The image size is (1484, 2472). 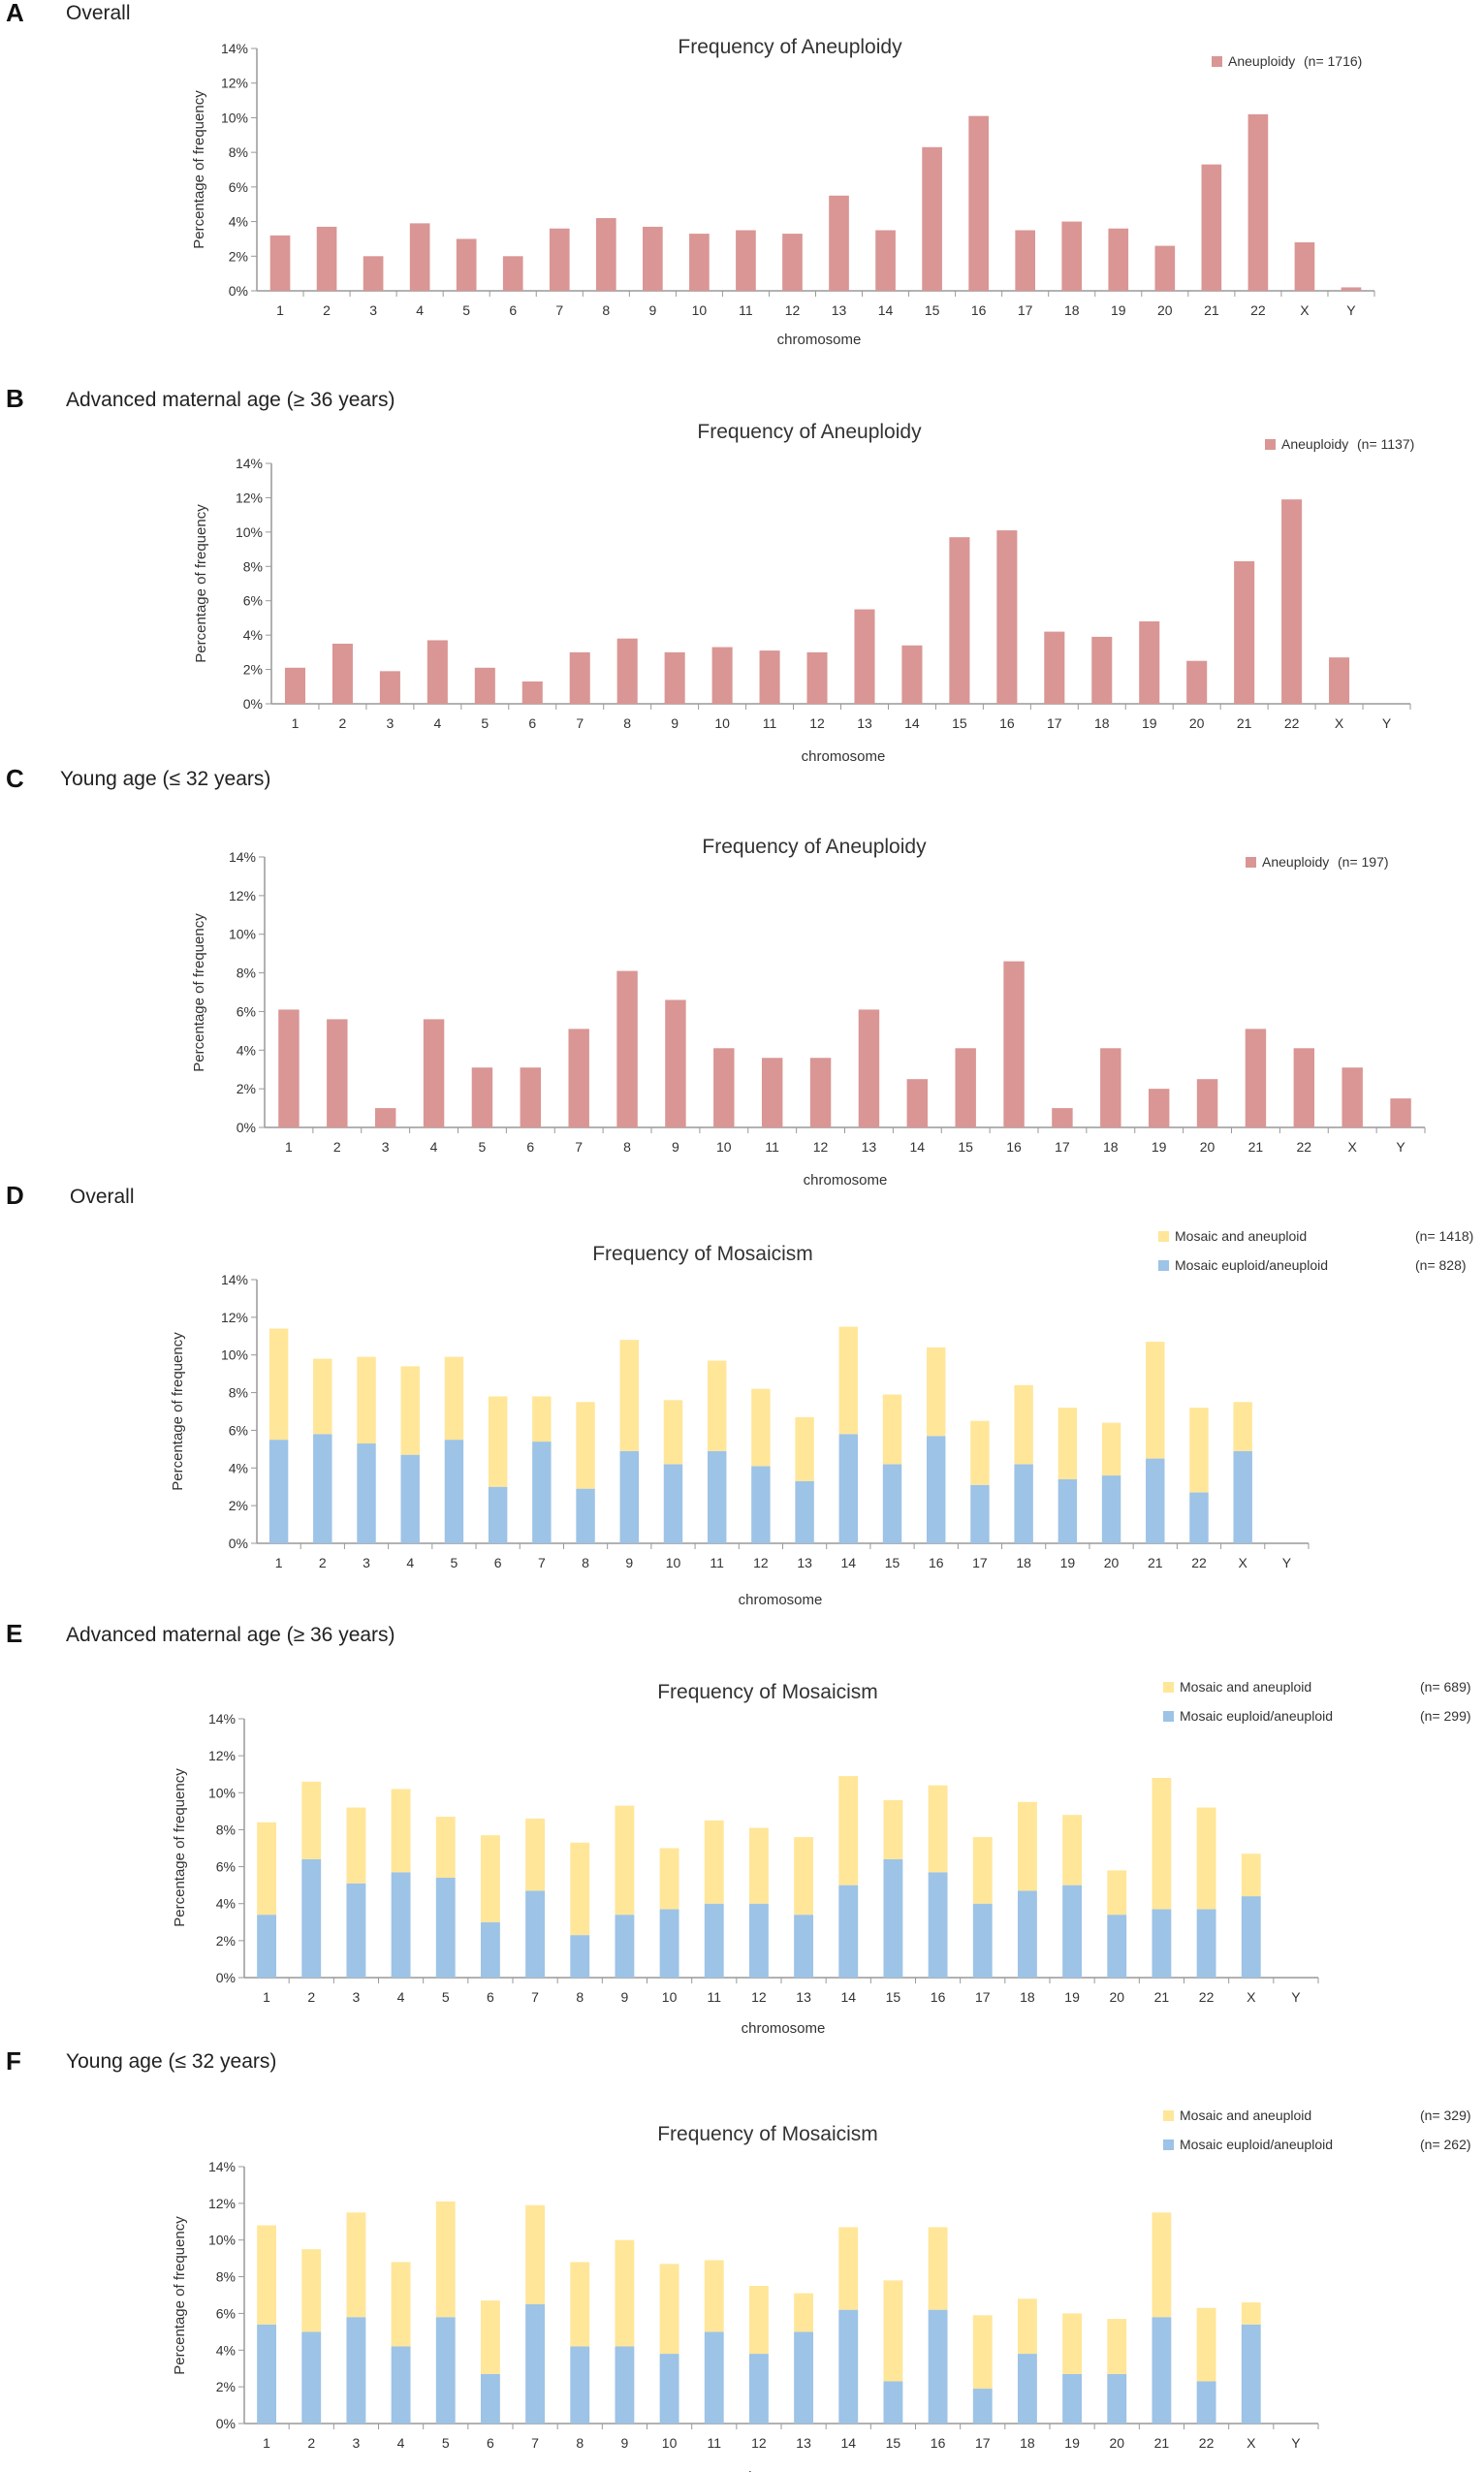 What do you see at coordinates (226, 2423) in the screenshot?
I see `y-tick-label: 0%` at bounding box center [226, 2423].